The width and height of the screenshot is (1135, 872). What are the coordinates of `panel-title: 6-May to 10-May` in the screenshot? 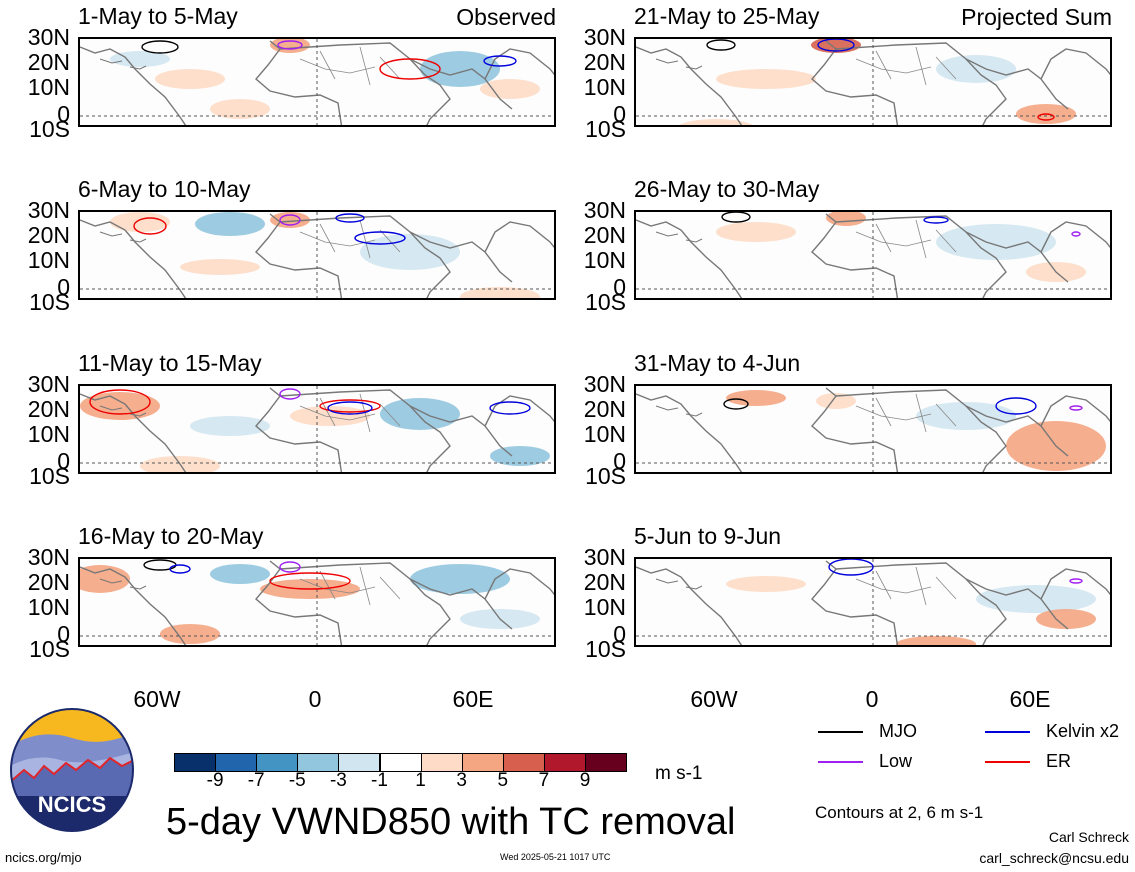 It's located at (164, 189).